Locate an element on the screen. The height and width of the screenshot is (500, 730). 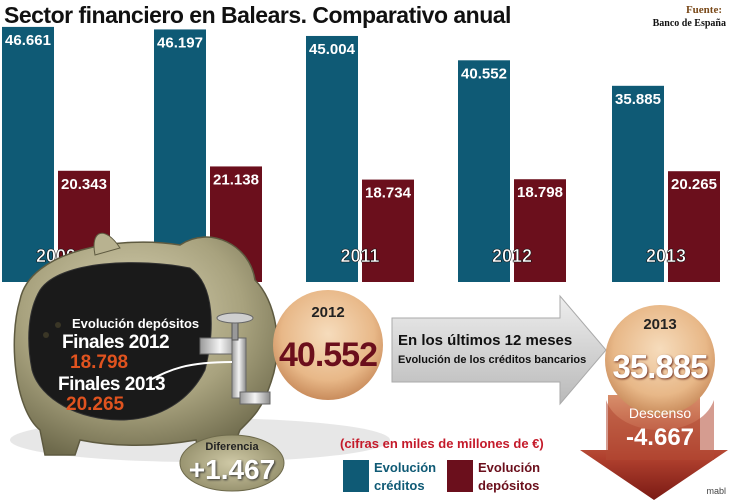
bar-creditos-2011 is located at coordinates (332, 158).